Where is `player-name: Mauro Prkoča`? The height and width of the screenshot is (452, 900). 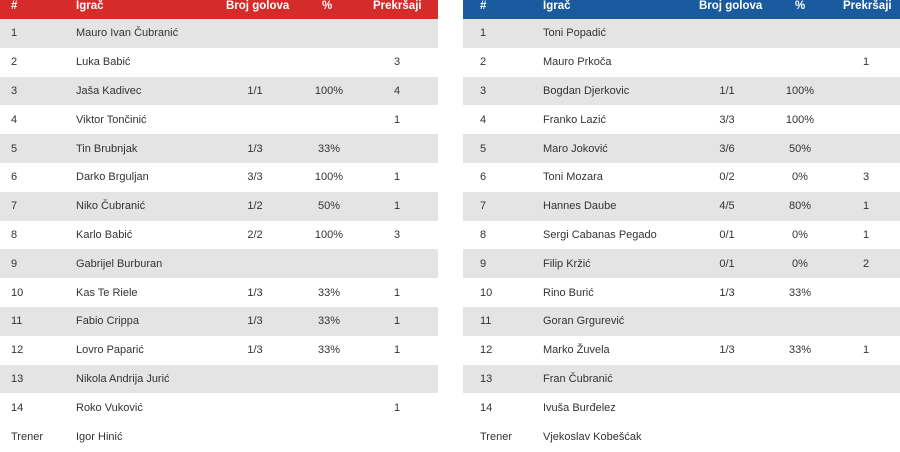
player-name: Mauro Prkoča is located at coordinates (577, 62).